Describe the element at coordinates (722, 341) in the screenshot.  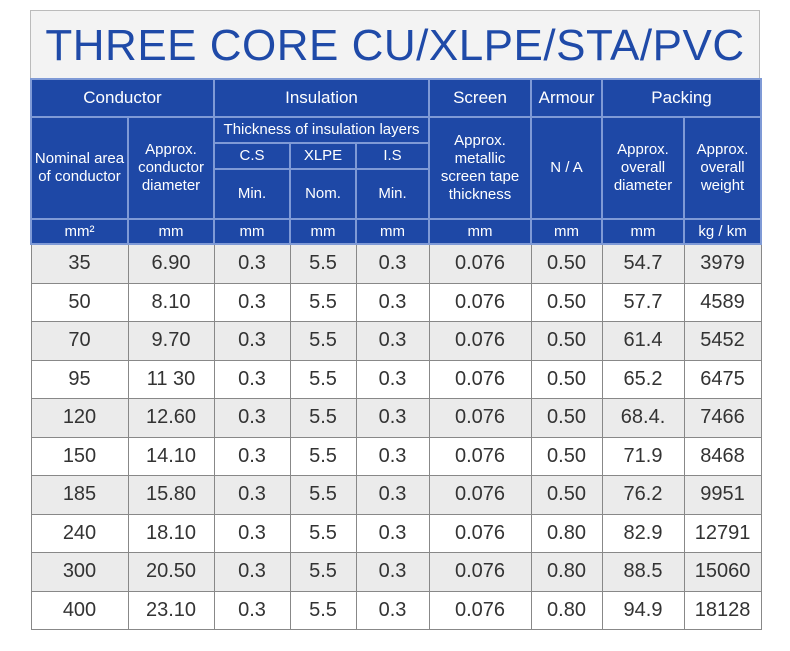
I see `table-cell: 5452` at that location.